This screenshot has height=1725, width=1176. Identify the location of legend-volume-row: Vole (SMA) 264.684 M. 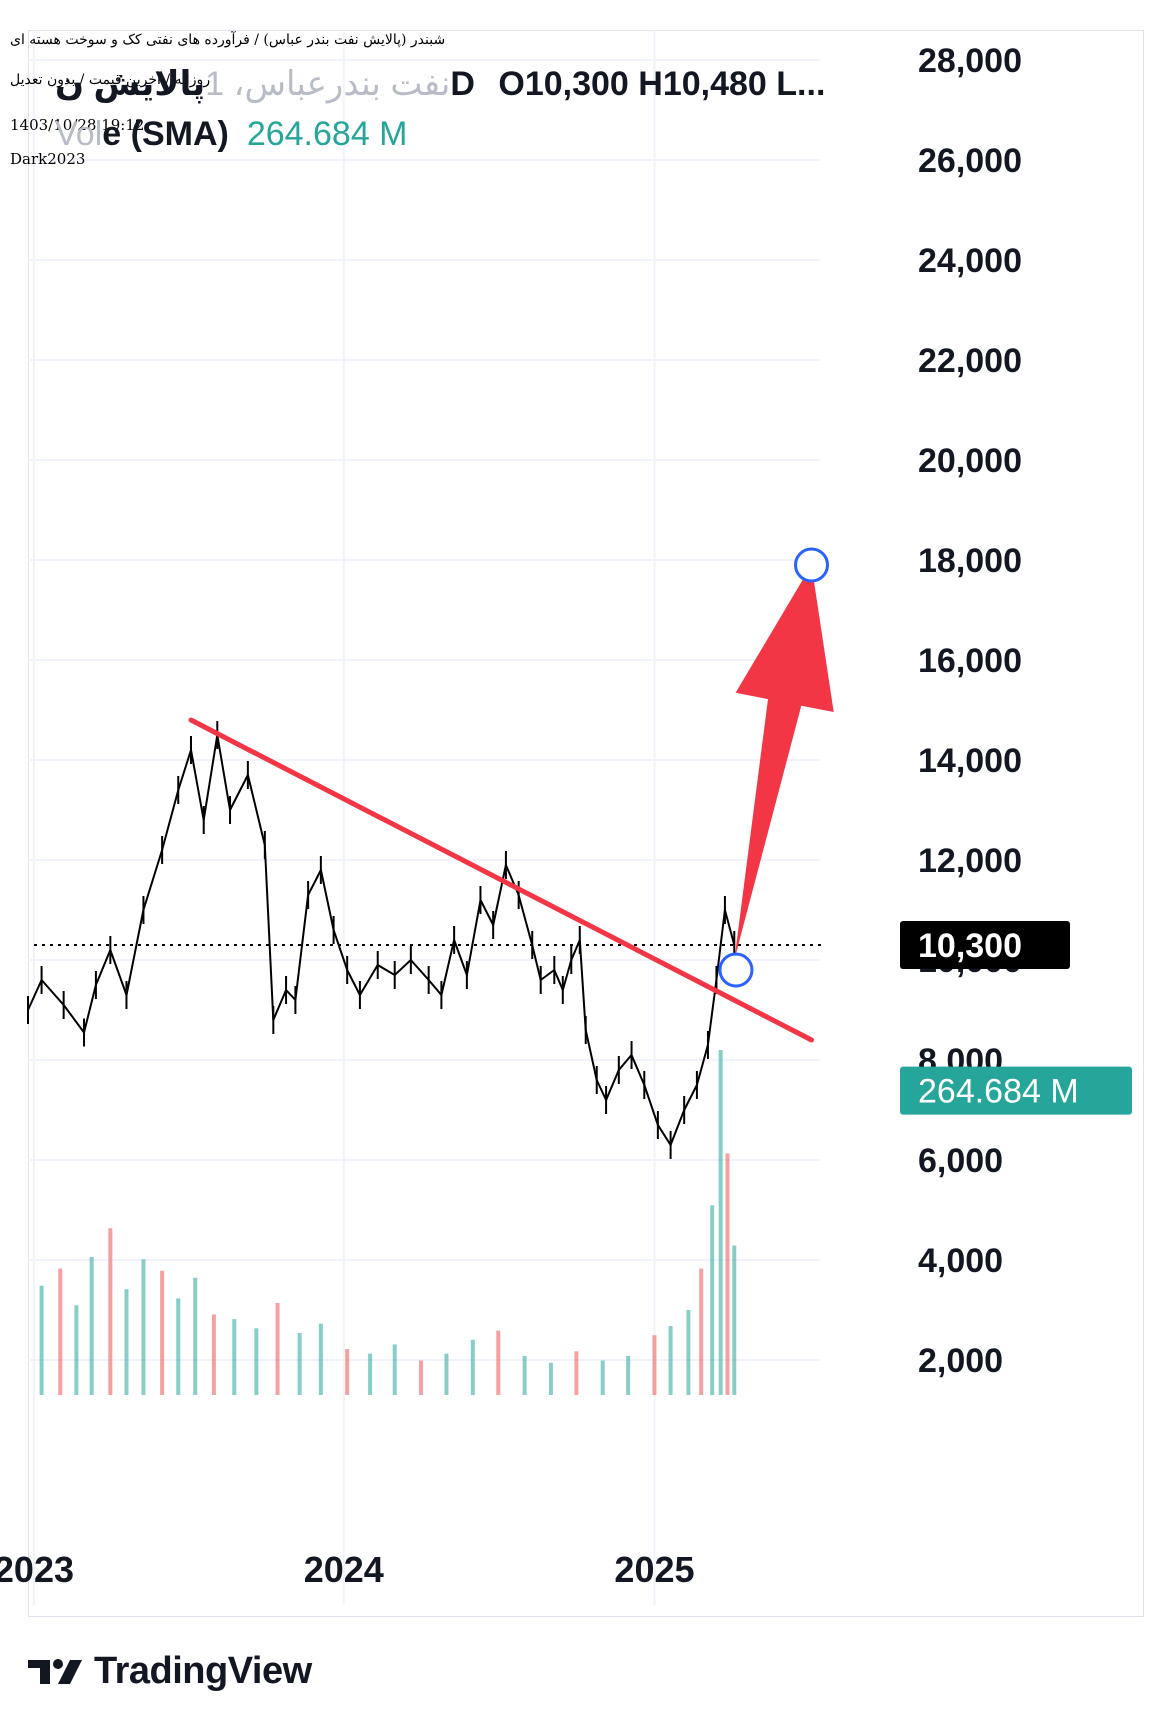
(231, 134).